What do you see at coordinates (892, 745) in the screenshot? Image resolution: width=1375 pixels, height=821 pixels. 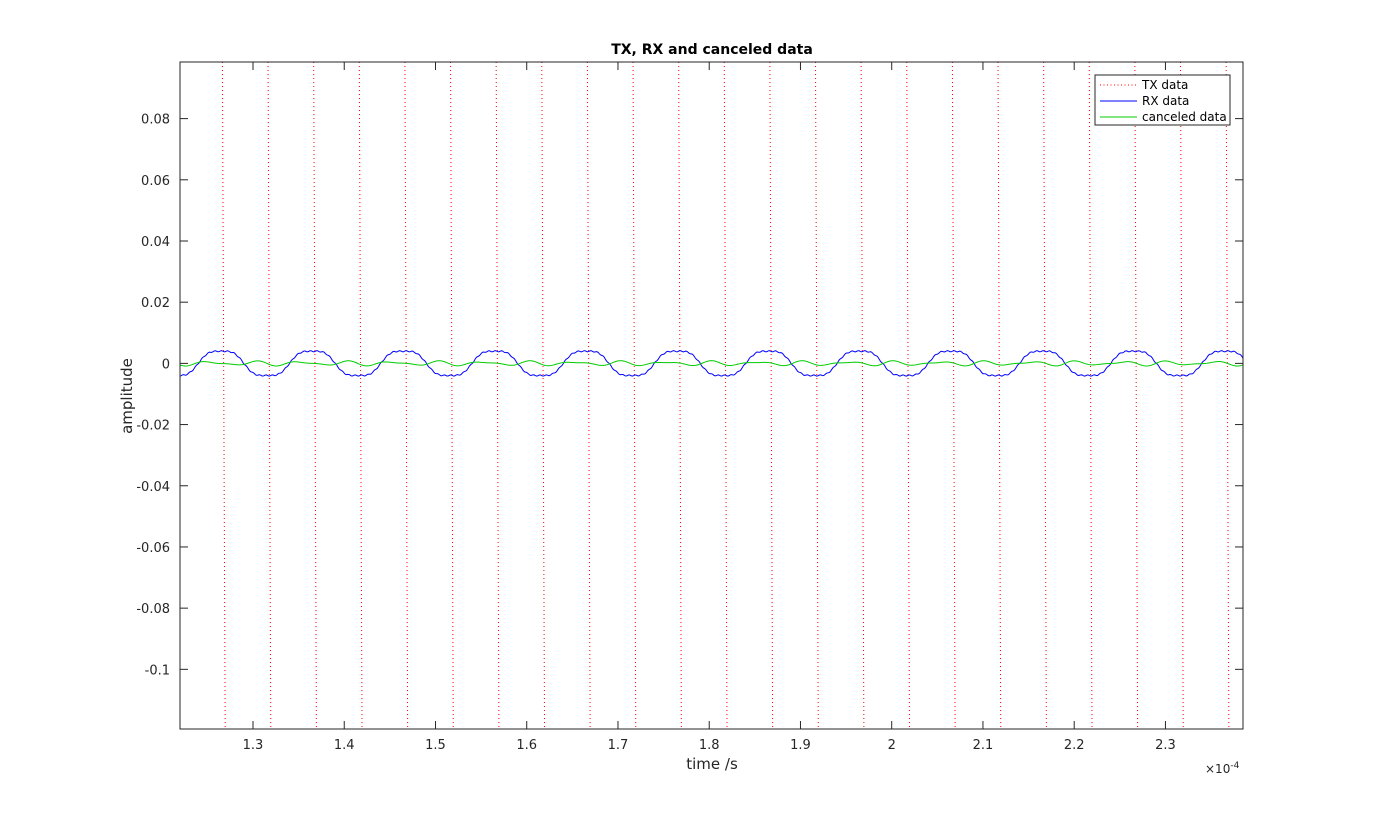 I see `x-tick-label: 2` at bounding box center [892, 745].